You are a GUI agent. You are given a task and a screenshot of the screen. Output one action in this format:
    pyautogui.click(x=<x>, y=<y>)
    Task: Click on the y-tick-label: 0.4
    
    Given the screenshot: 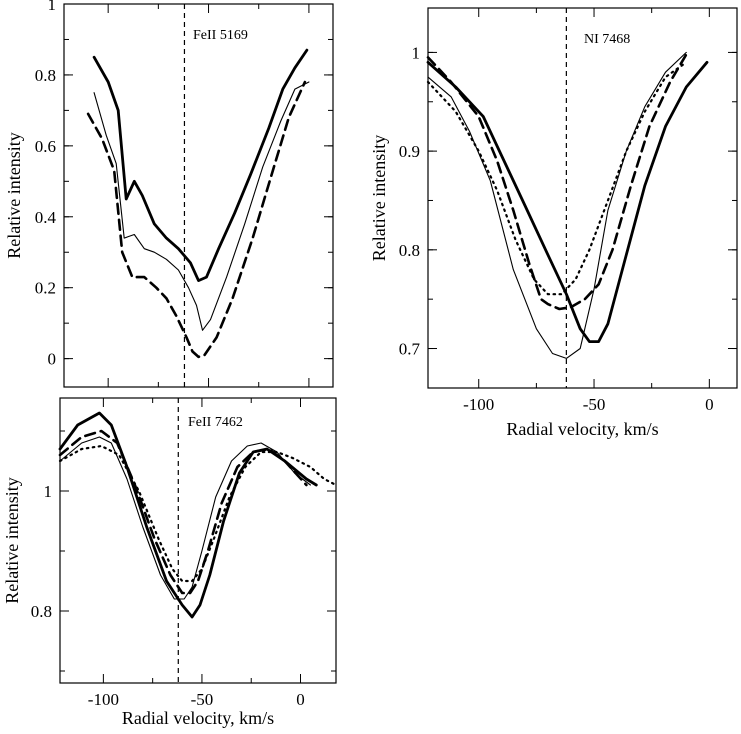 What is the action you would take?
    pyautogui.click(x=46, y=217)
    